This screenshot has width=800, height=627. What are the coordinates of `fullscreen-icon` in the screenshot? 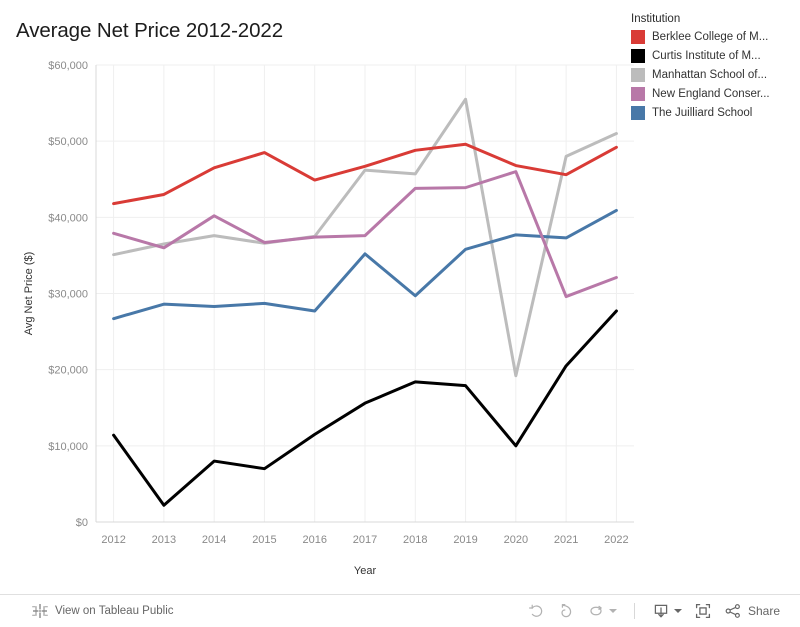 It's located at (703, 611).